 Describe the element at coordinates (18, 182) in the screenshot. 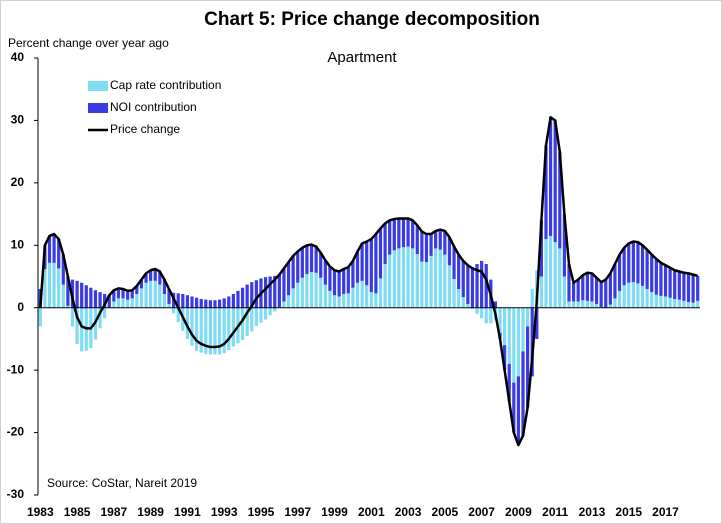

I see `y-tick-label: 20` at that location.